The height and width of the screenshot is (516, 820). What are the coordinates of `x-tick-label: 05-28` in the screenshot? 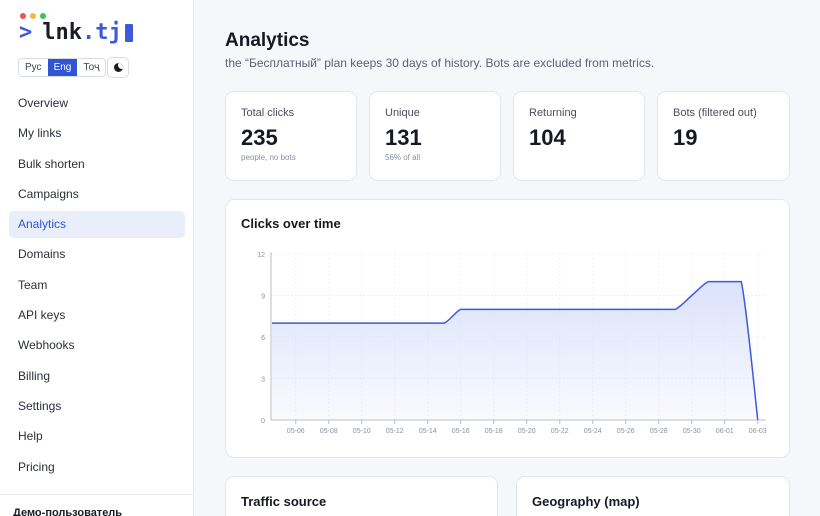 It's located at (659, 431).